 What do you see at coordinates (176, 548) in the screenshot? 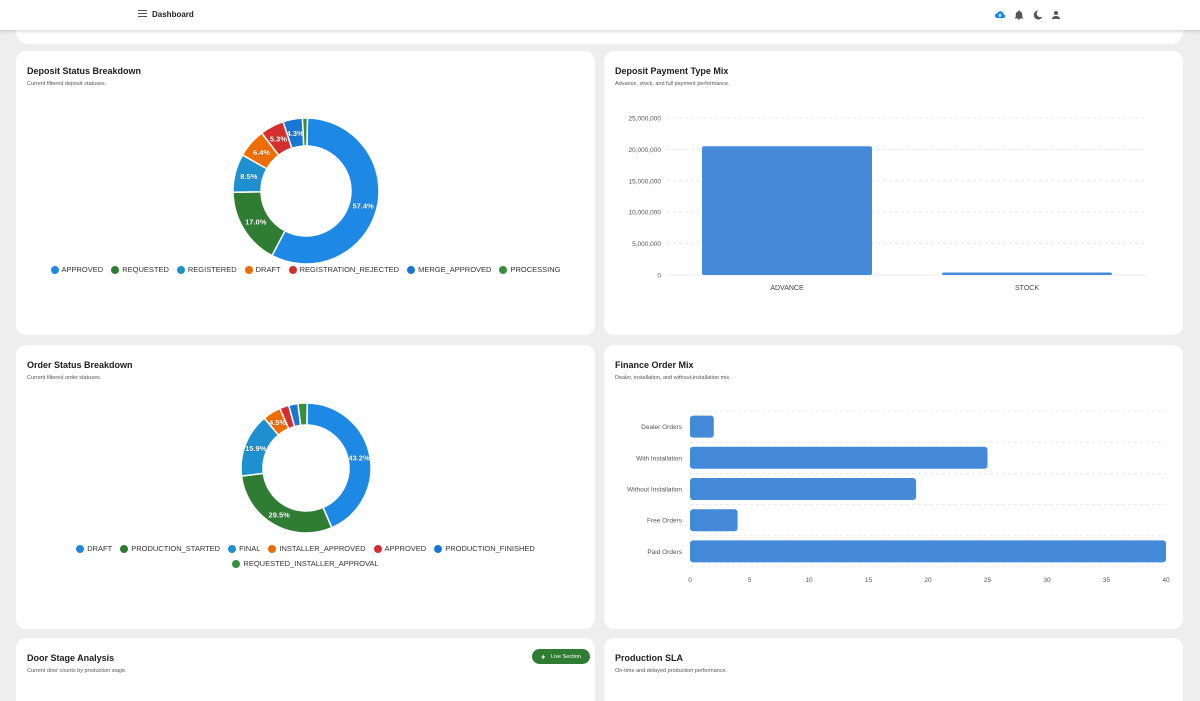
I see `legend-label: PRODUCTION_STARTED` at bounding box center [176, 548].